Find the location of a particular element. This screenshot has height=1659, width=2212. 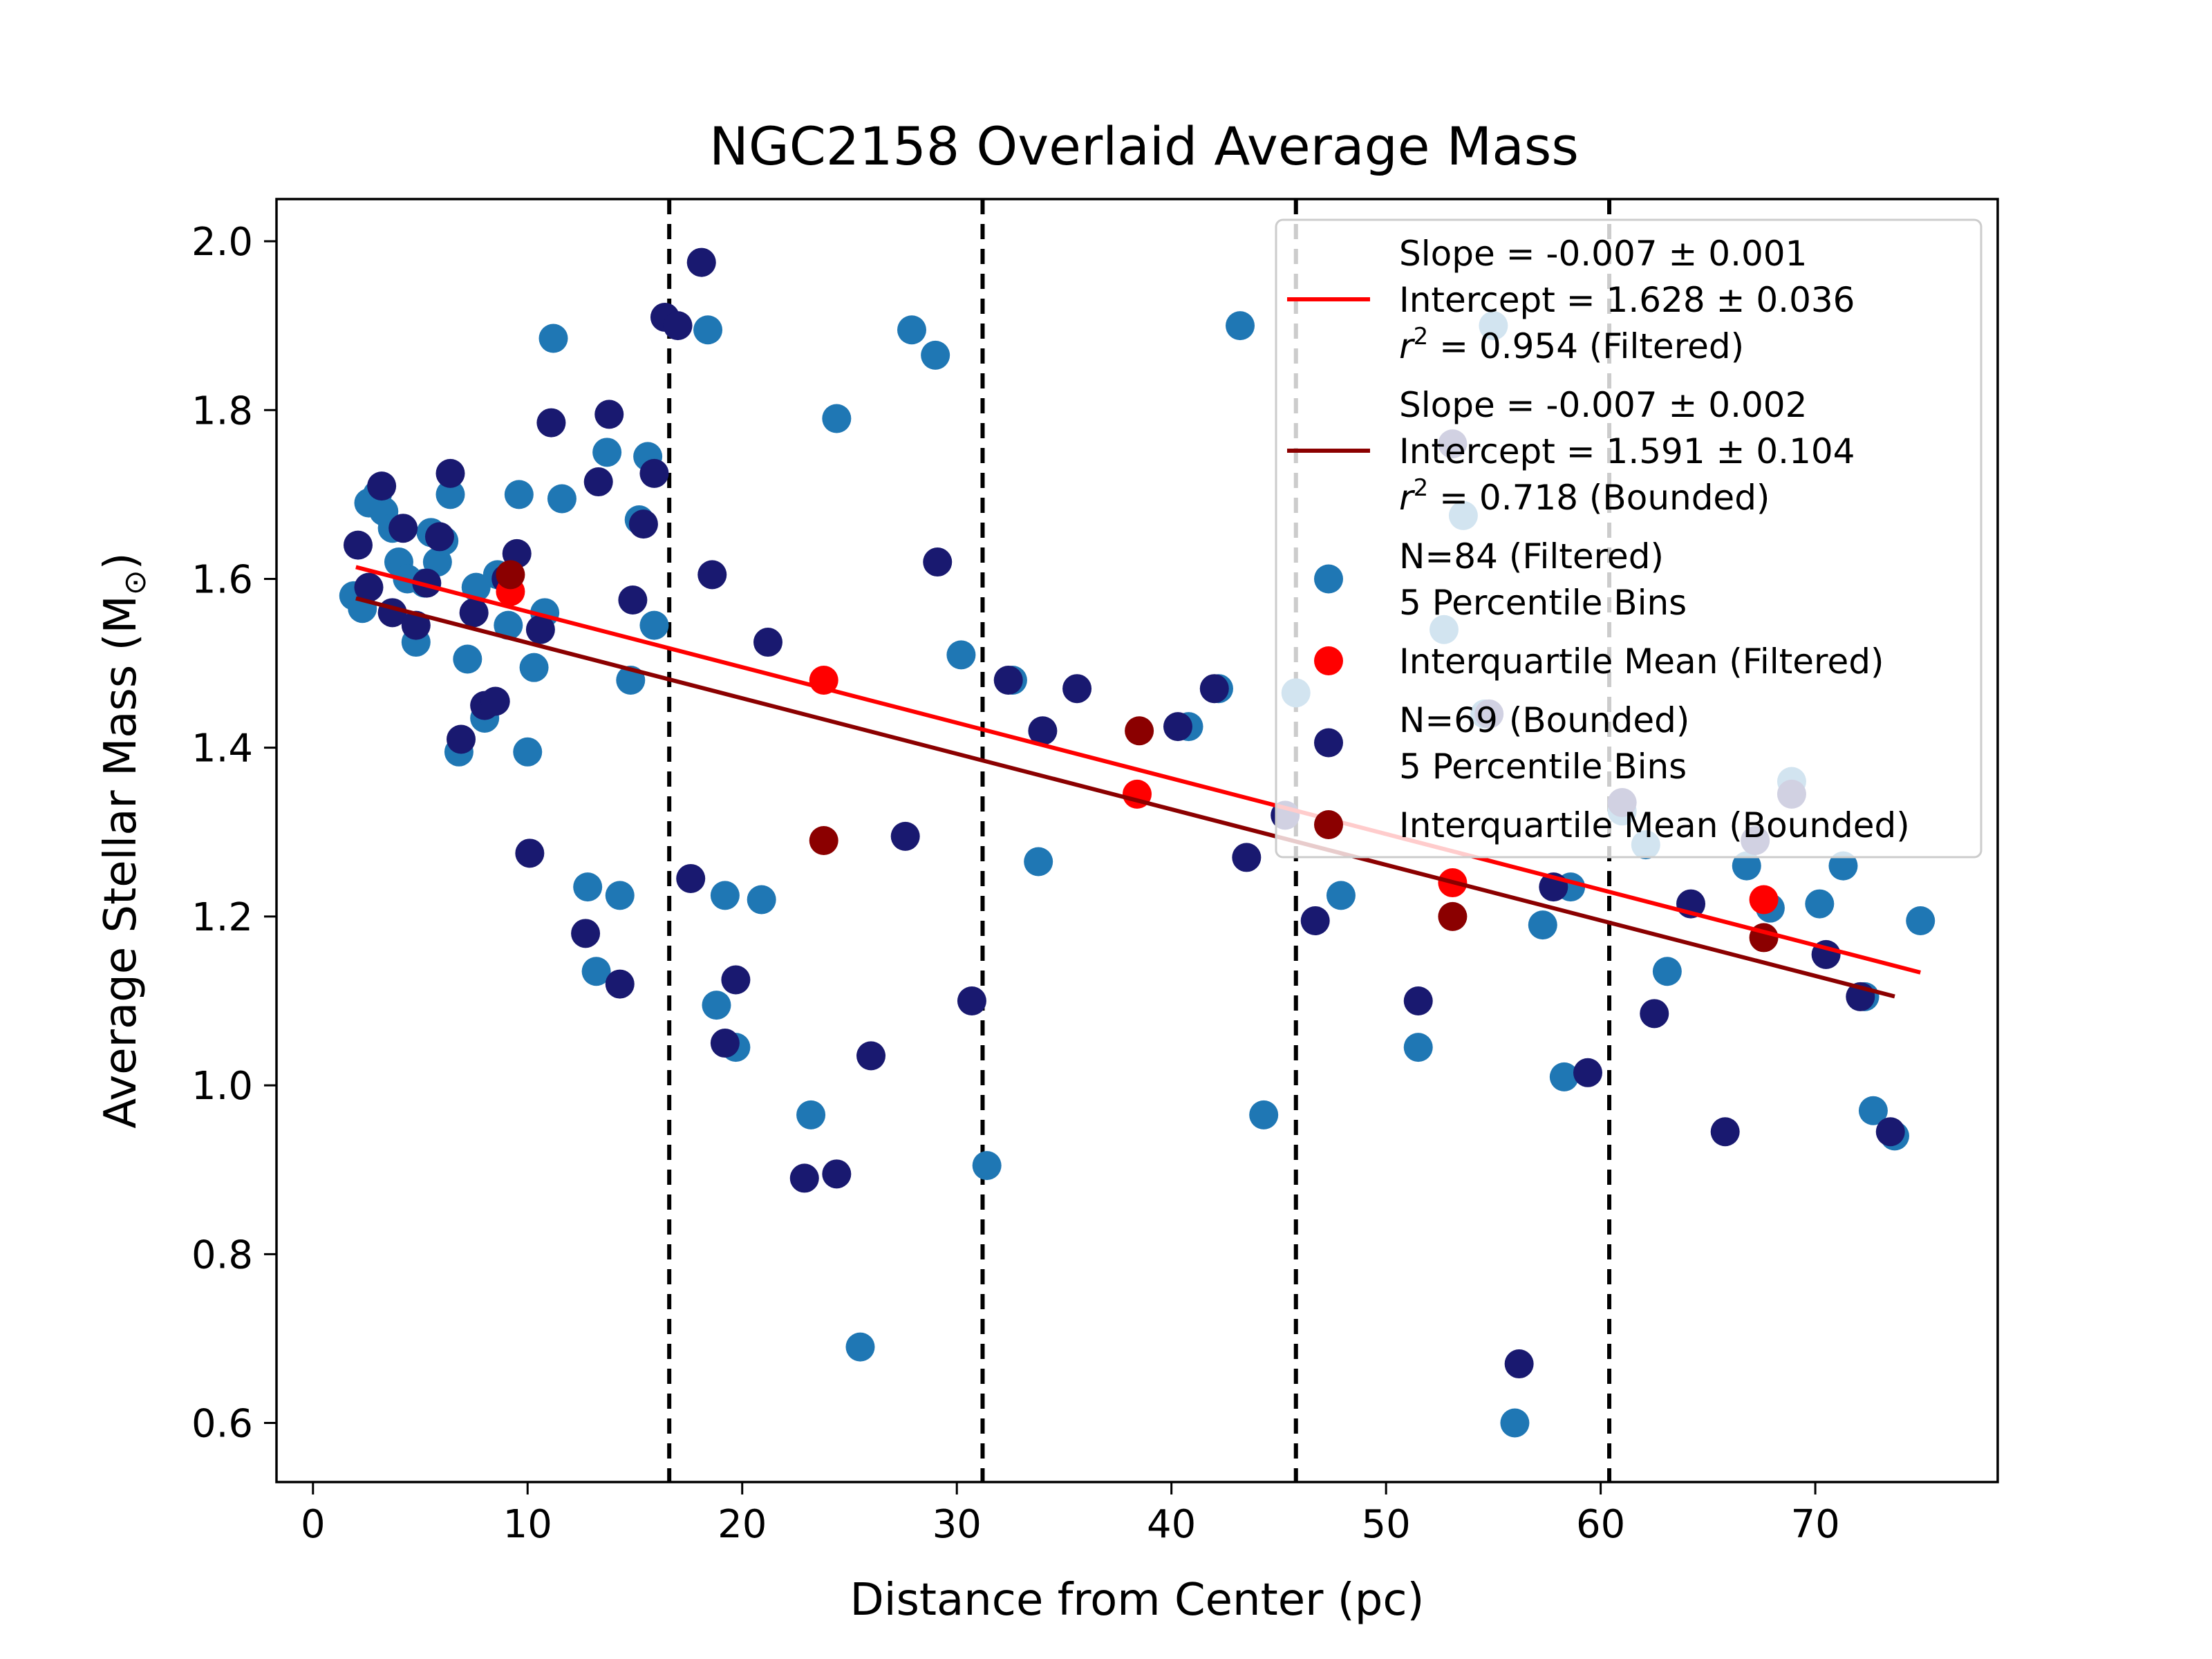

legend-entry-text: Slope = -0.007 ± 0.001 is located at coordinates (1603, 254).